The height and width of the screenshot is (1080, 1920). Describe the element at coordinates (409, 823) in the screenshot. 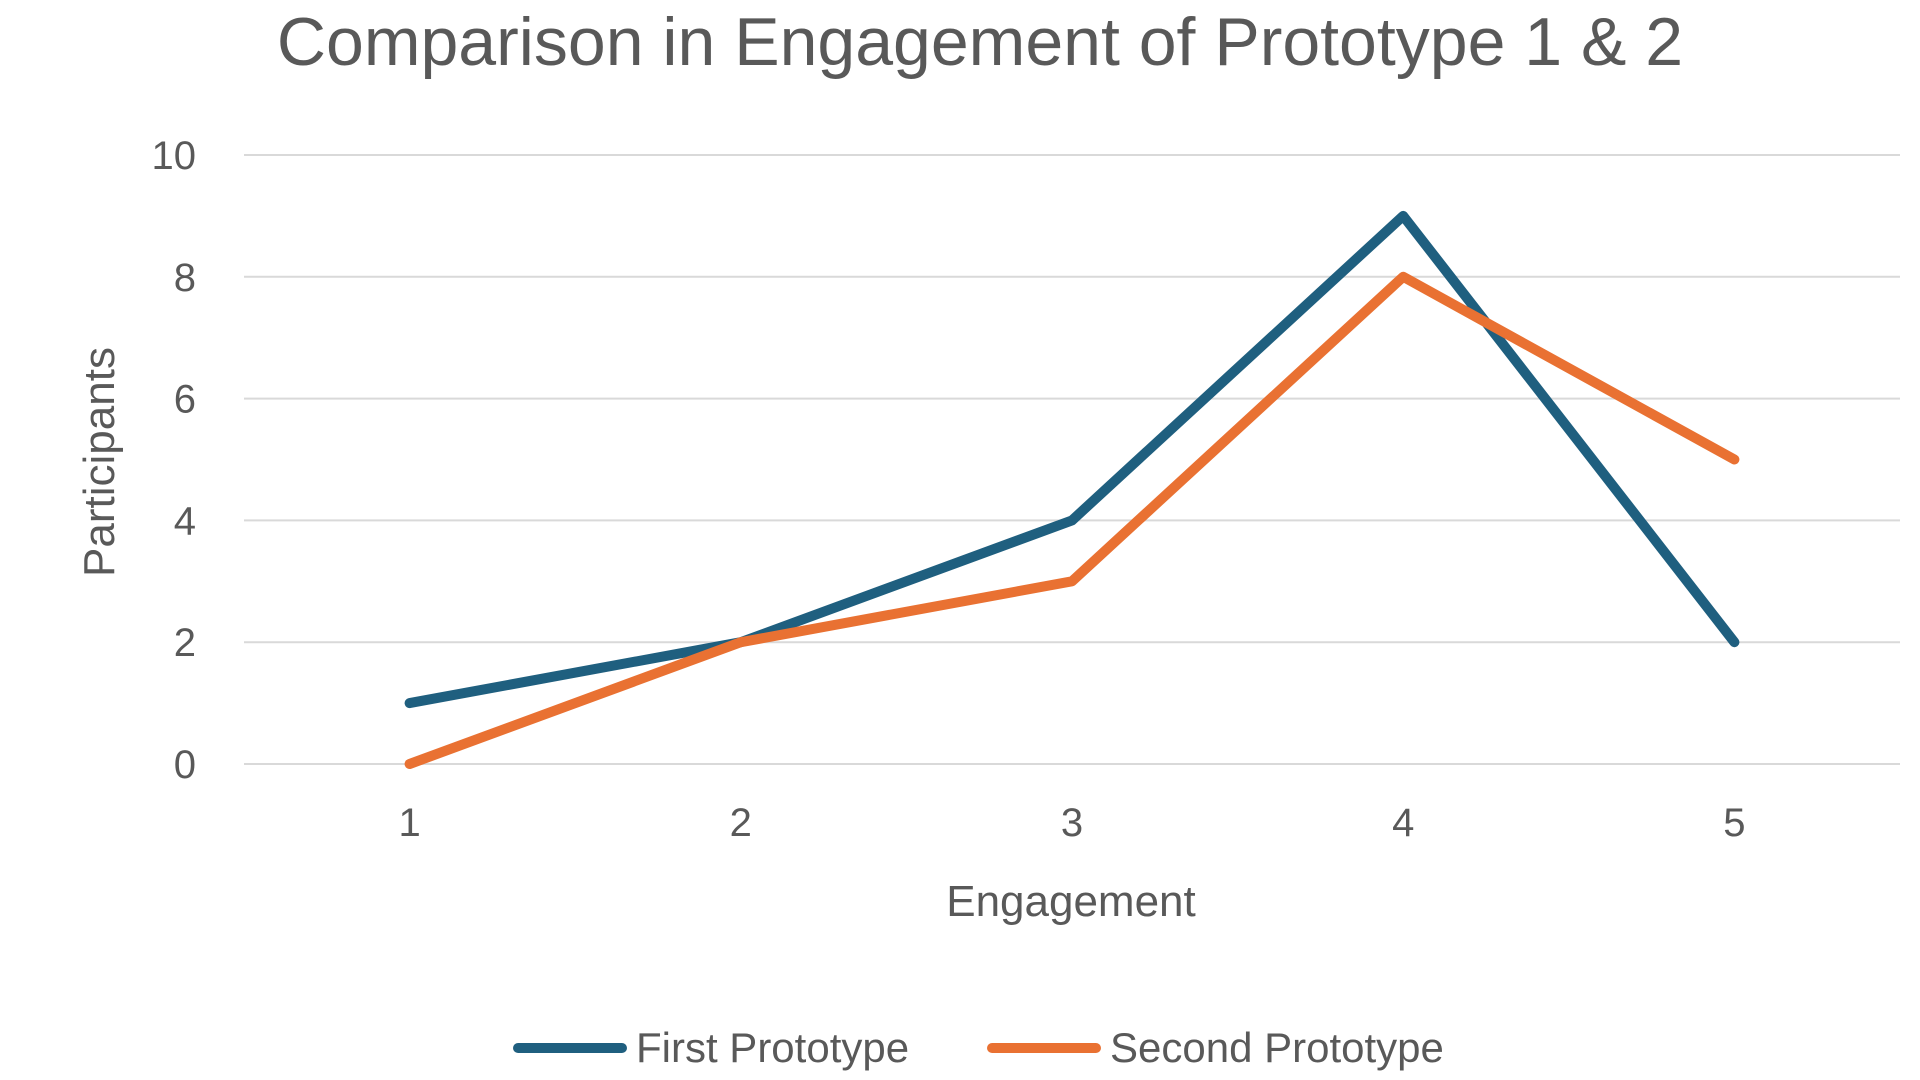

I see `x-tick-label: 1` at that location.